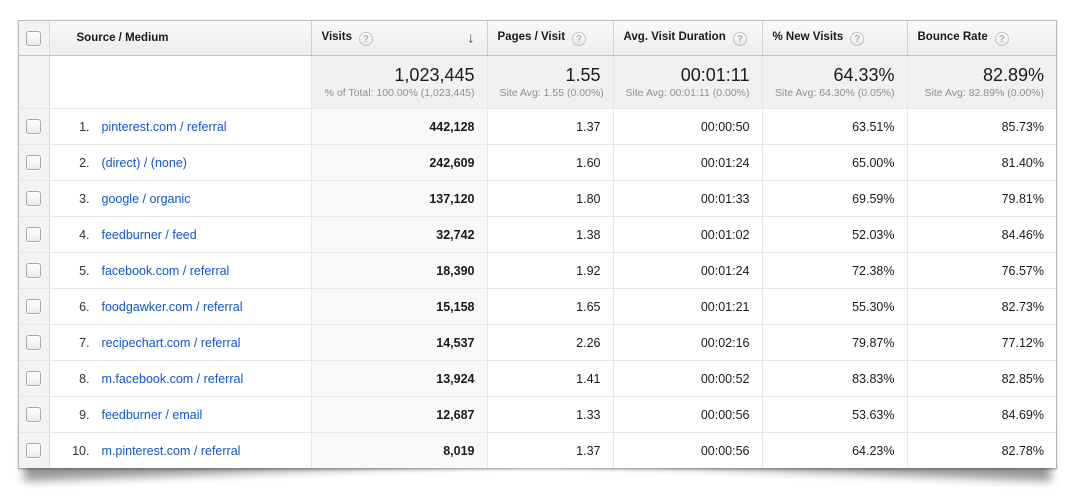 The height and width of the screenshot is (499, 1075). I want to click on summary-avg-visit-duration: 00:01:11 Site Avg: 00:01:11 (0.00%), so click(688, 82).